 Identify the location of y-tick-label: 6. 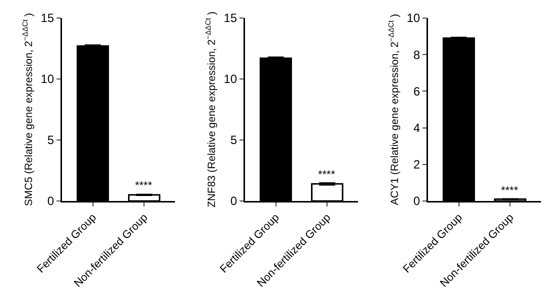
(416, 91).